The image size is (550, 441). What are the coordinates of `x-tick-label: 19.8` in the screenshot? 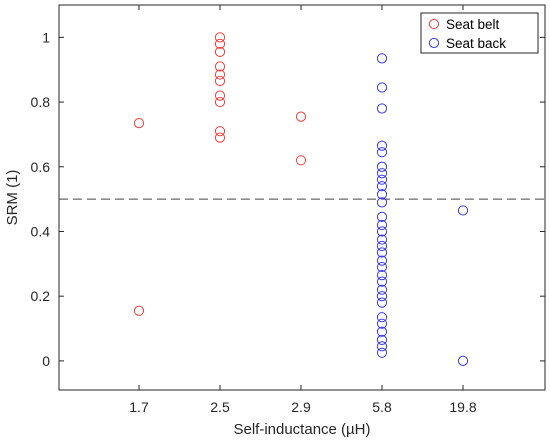 It's located at (462, 407).